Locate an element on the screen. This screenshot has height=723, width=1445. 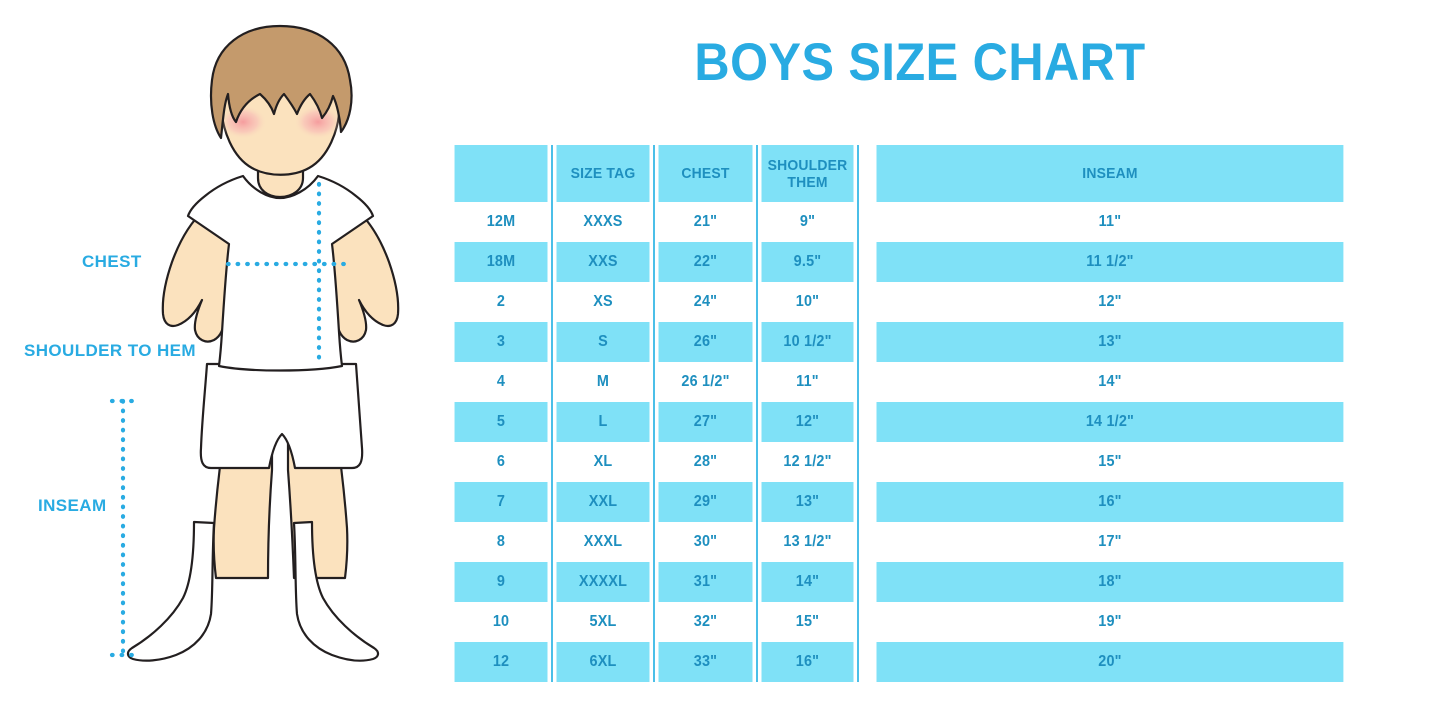
tshirt is located at coordinates (280, 273).